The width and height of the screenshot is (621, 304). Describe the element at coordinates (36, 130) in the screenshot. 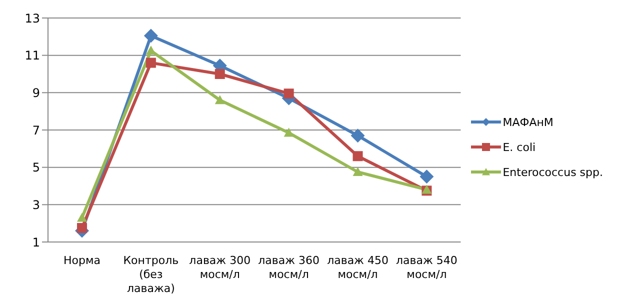

I see `y-tick-label: 7` at that location.